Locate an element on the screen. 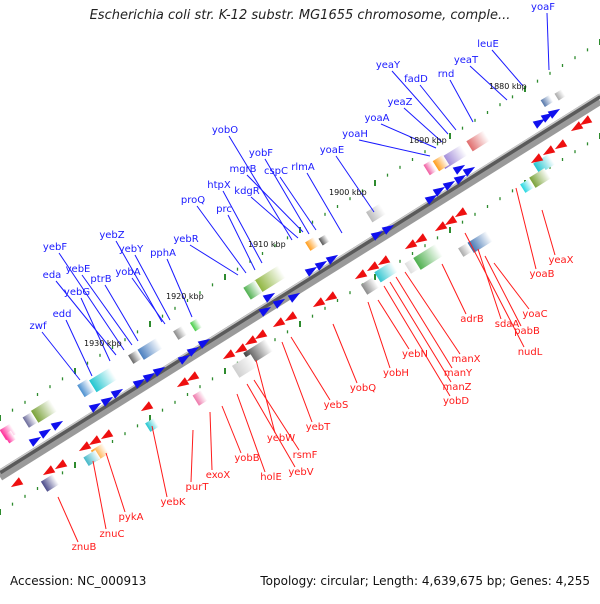  forward-gene-label: eda is located at coordinates (52, 275).